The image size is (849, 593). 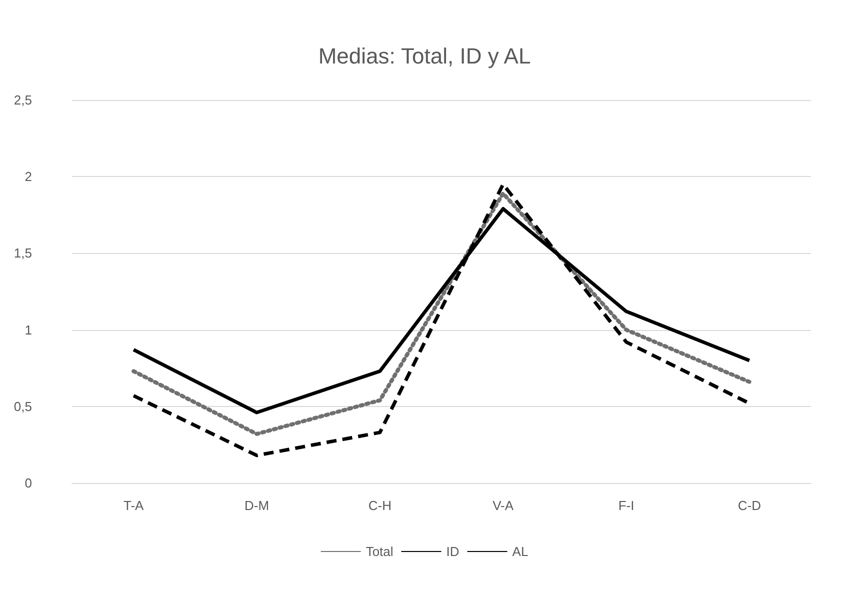 What do you see at coordinates (28, 176) in the screenshot?
I see `y-tick-label: 2` at bounding box center [28, 176].